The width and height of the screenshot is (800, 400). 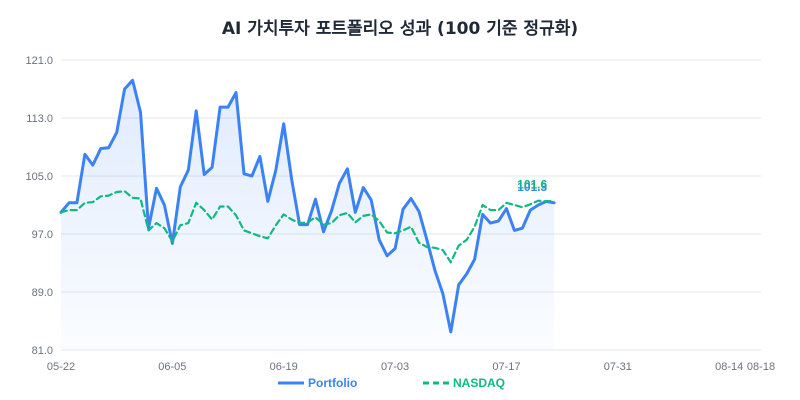 I want to click on legend: Portfolio NASDAQ, so click(x=391, y=383).